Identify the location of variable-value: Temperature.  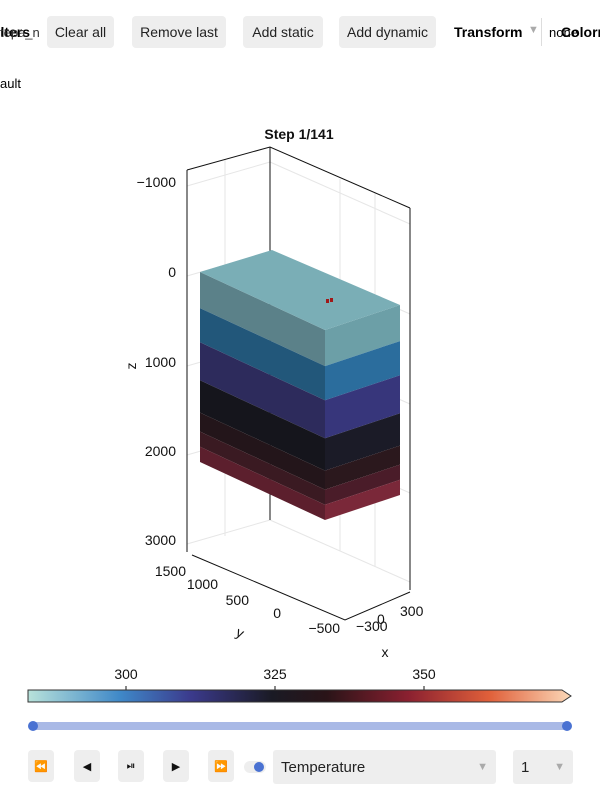
(323, 767).